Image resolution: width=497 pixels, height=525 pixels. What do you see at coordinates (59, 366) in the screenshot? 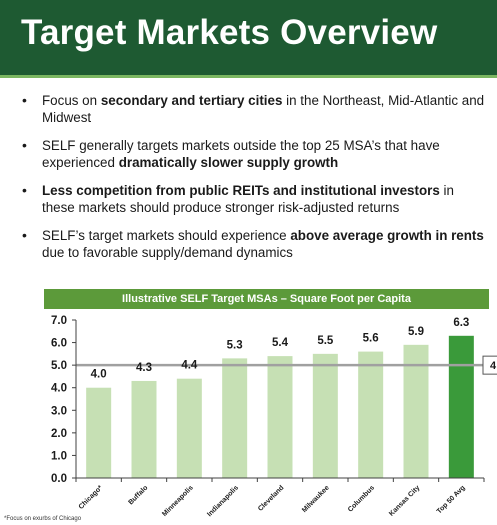
I see `y-tick-label: 5.0` at bounding box center [59, 366].